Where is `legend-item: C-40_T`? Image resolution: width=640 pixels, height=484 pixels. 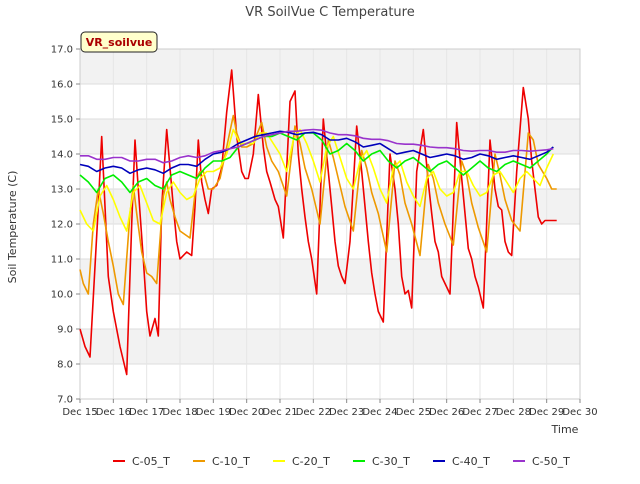
legend-item: C-40_T is located at coordinates (461, 461).